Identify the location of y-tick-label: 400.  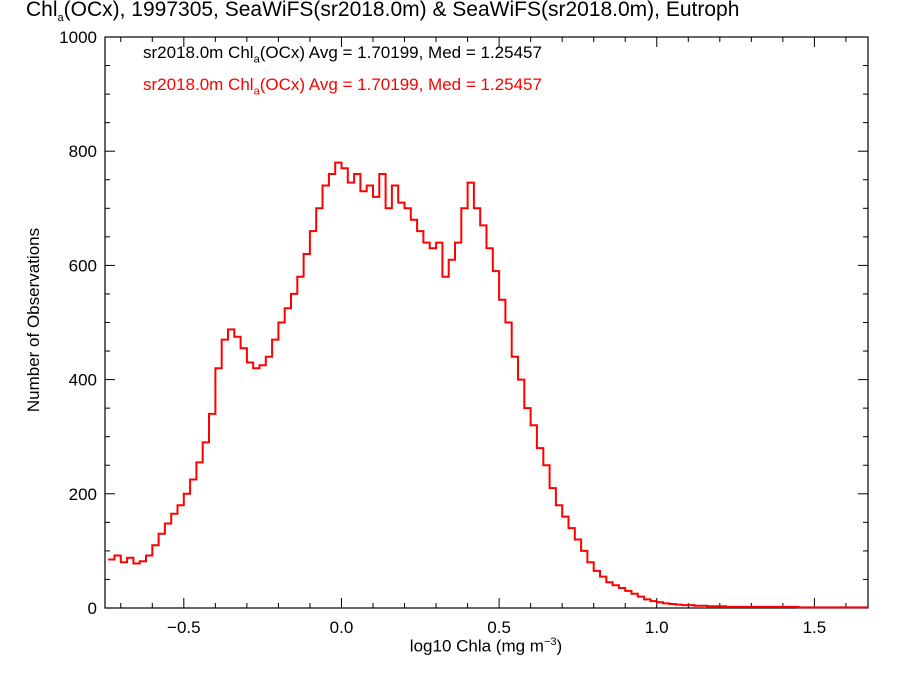
(83, 380).